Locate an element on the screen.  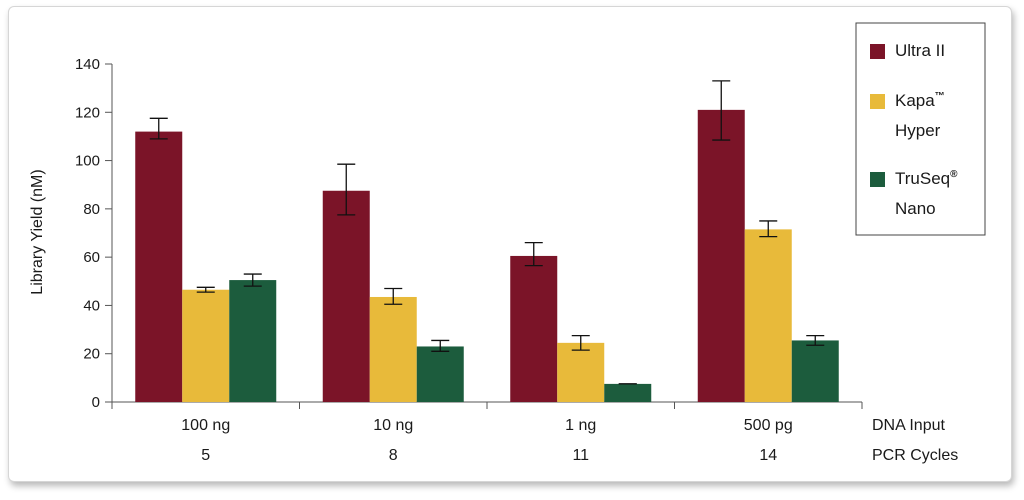
legend: Ultra II Kapa™ Hyper TruSeq® Nano is located at coordinates (920, 129).